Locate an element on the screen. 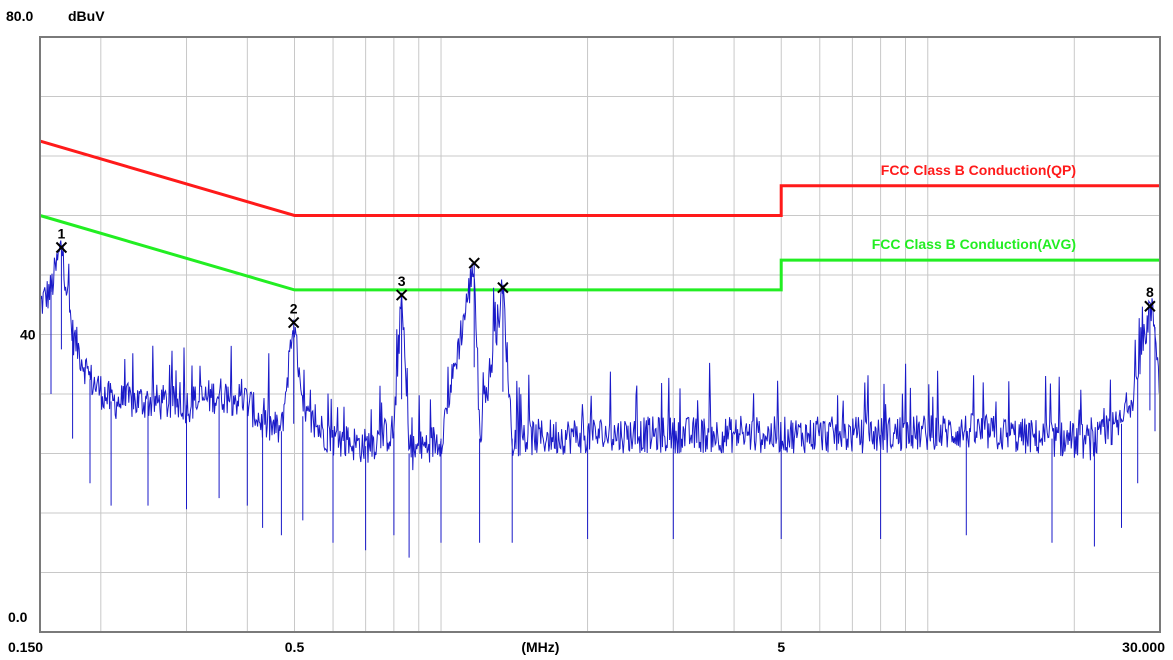 This screenshot has width=1173, height=660. y-axis-unit-label: dBuV is located at coordinates (86, 16).